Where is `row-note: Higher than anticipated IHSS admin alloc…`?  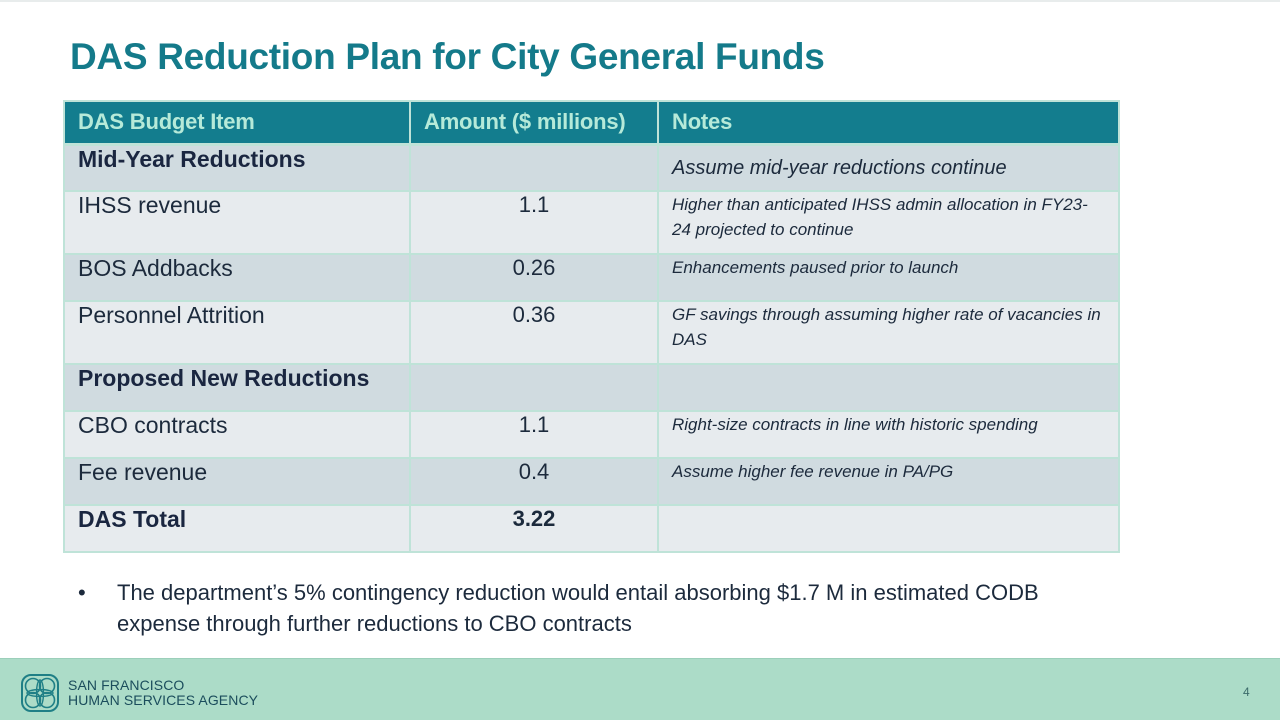 row-note: Higher than anticipated IHSS admin alloc… is located at coordinates (889, 223).